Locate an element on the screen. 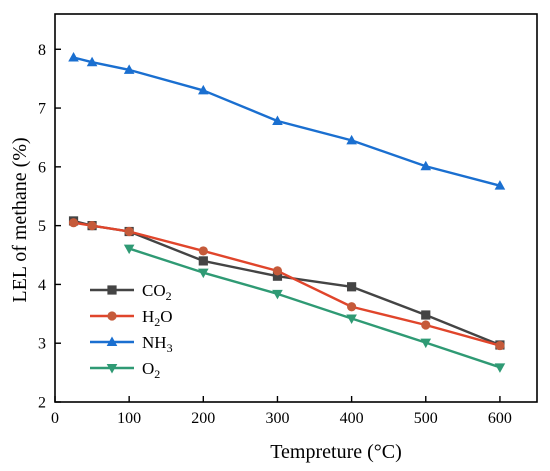 The image size is (550, 471). y-tick-label: 5 is located at coordinates (42, 226).